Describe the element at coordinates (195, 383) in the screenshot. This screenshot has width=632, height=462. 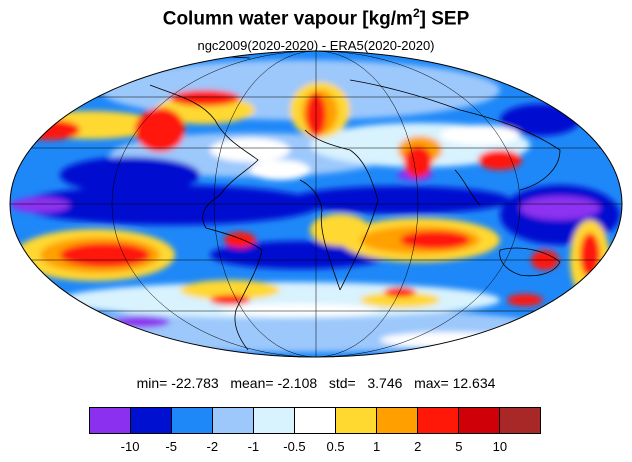
I see `stat-min: -22.783` at that location.